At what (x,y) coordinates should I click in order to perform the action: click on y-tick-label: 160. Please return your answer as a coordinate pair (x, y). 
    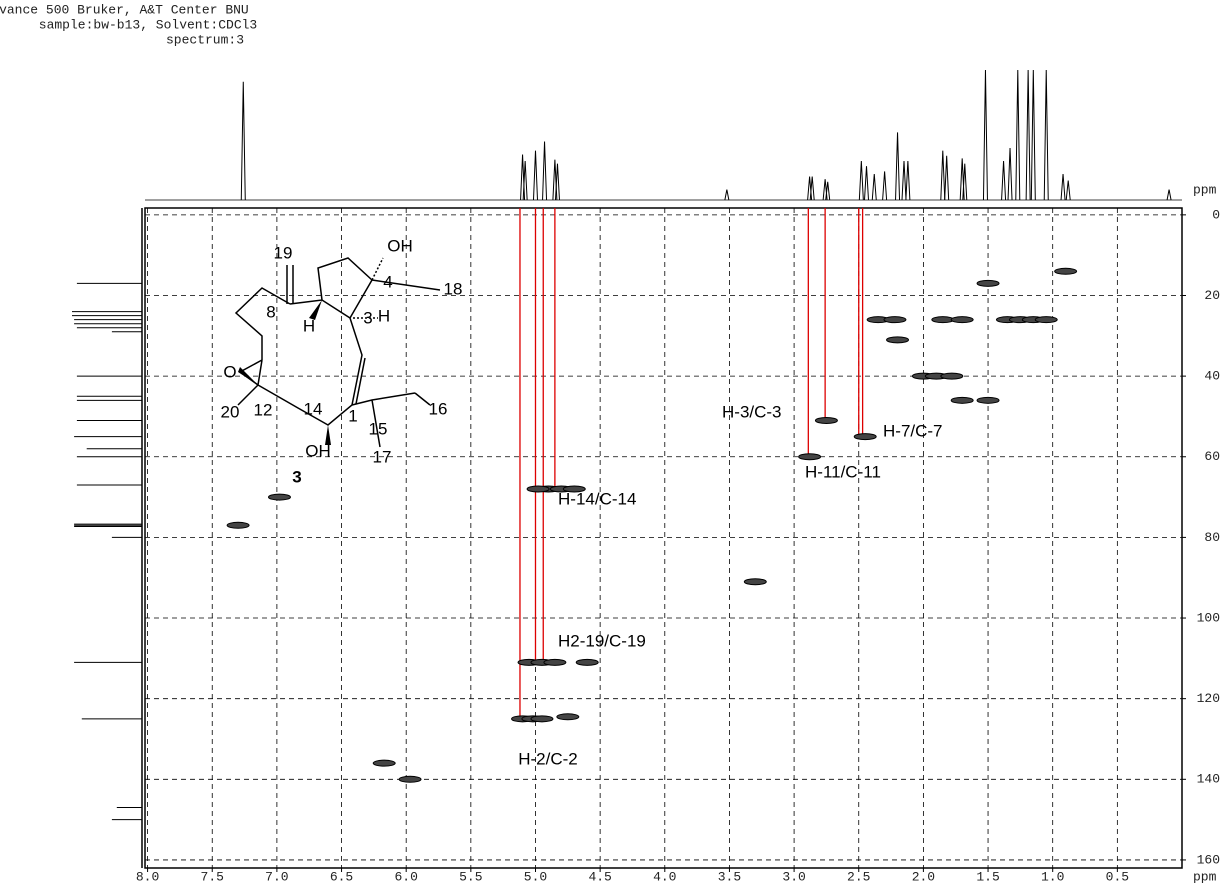
    Looking at the image, I should click on (1208, 859).